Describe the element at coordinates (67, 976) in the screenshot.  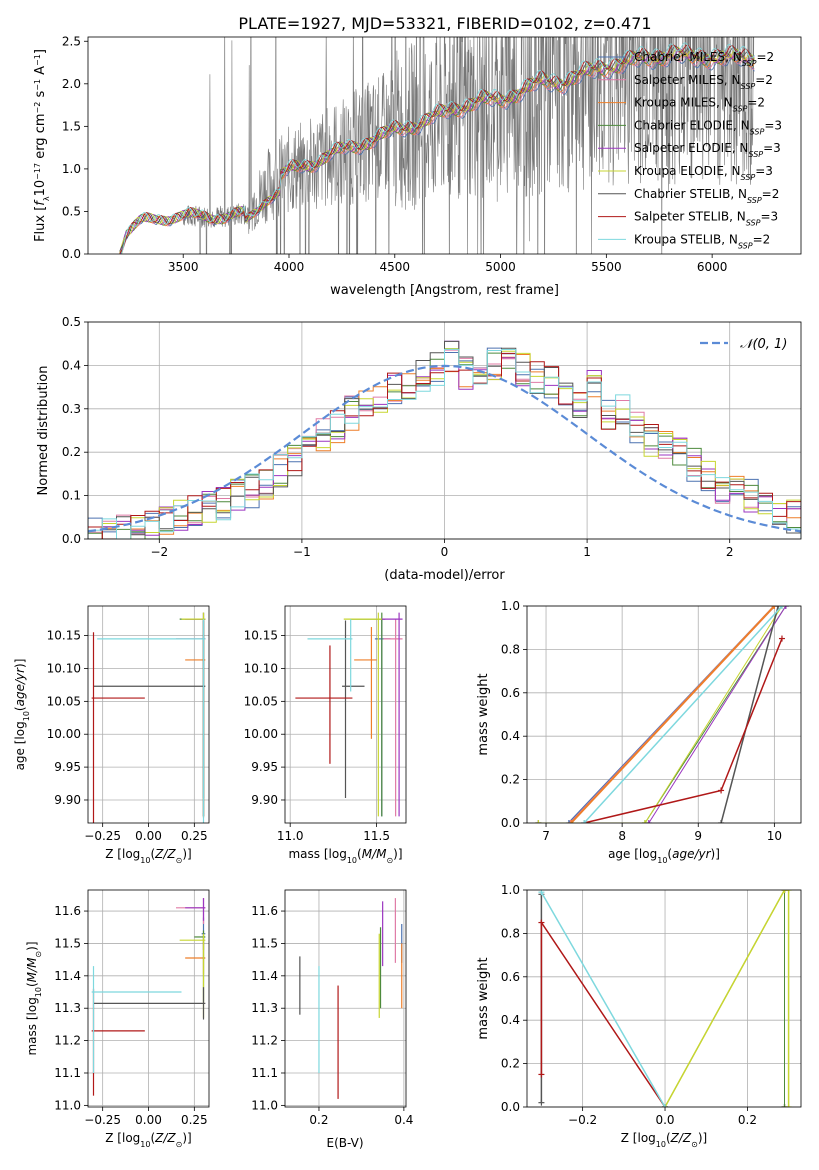
I see `y-tick-label: 11.4` at that location.